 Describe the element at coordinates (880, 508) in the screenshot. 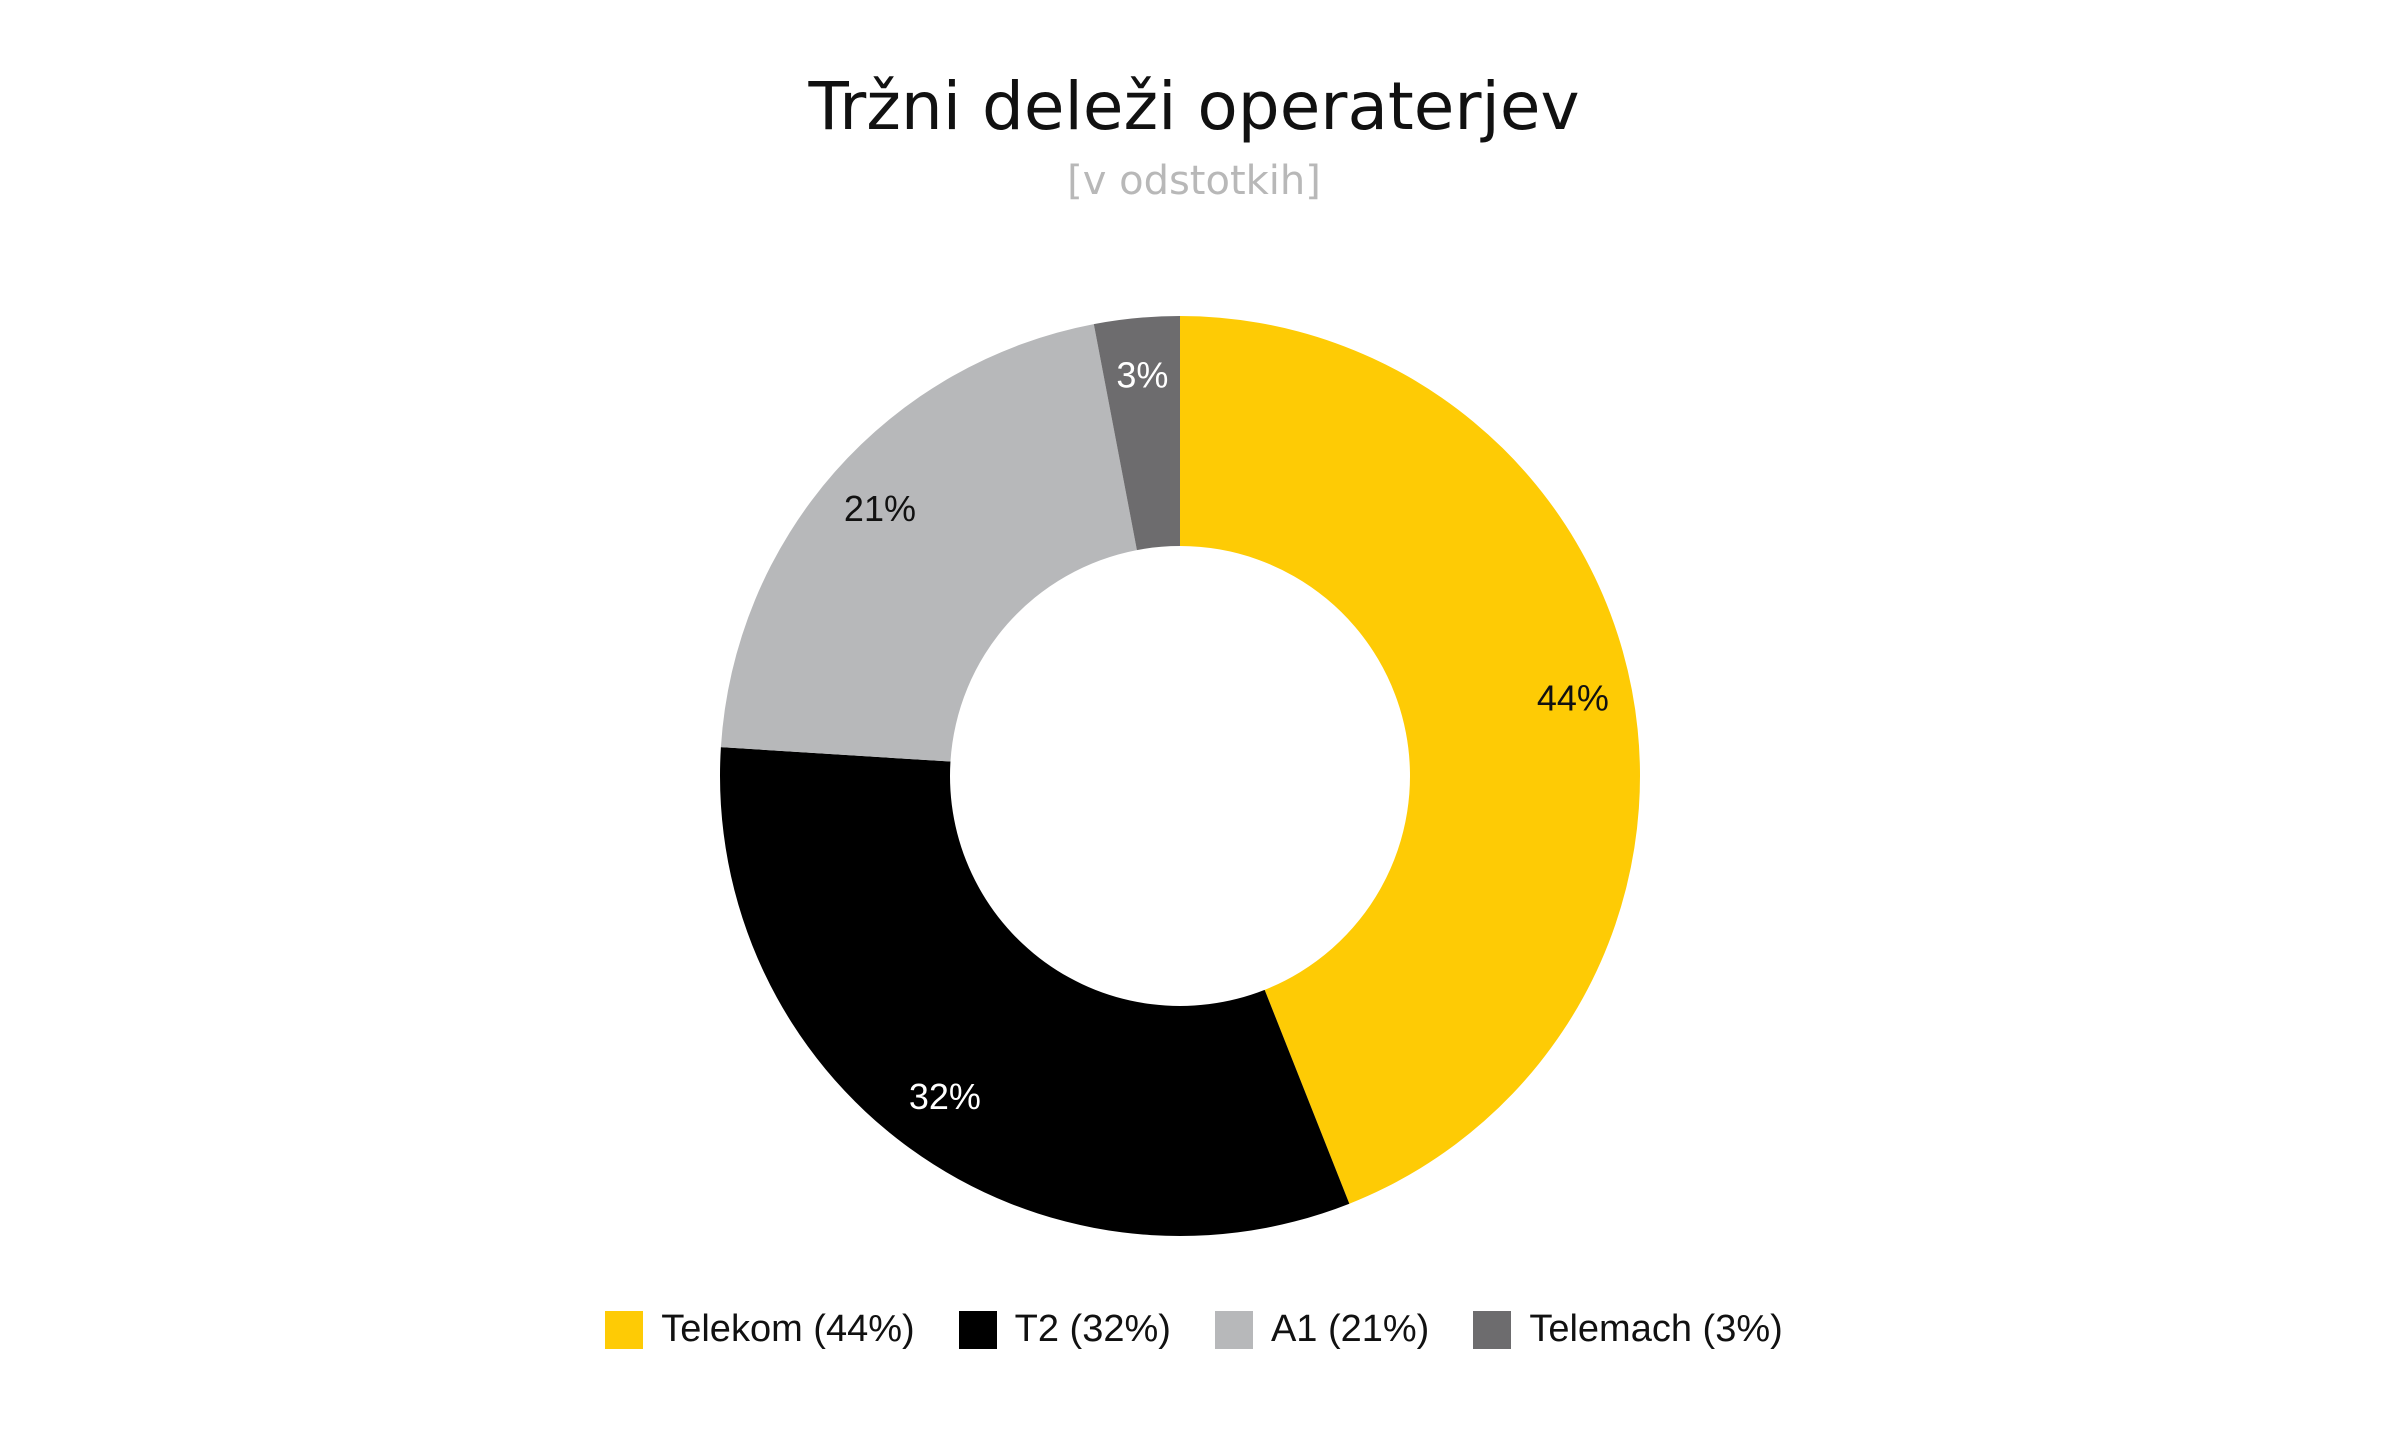

I see `slice-label-a1: 21%` at that location.